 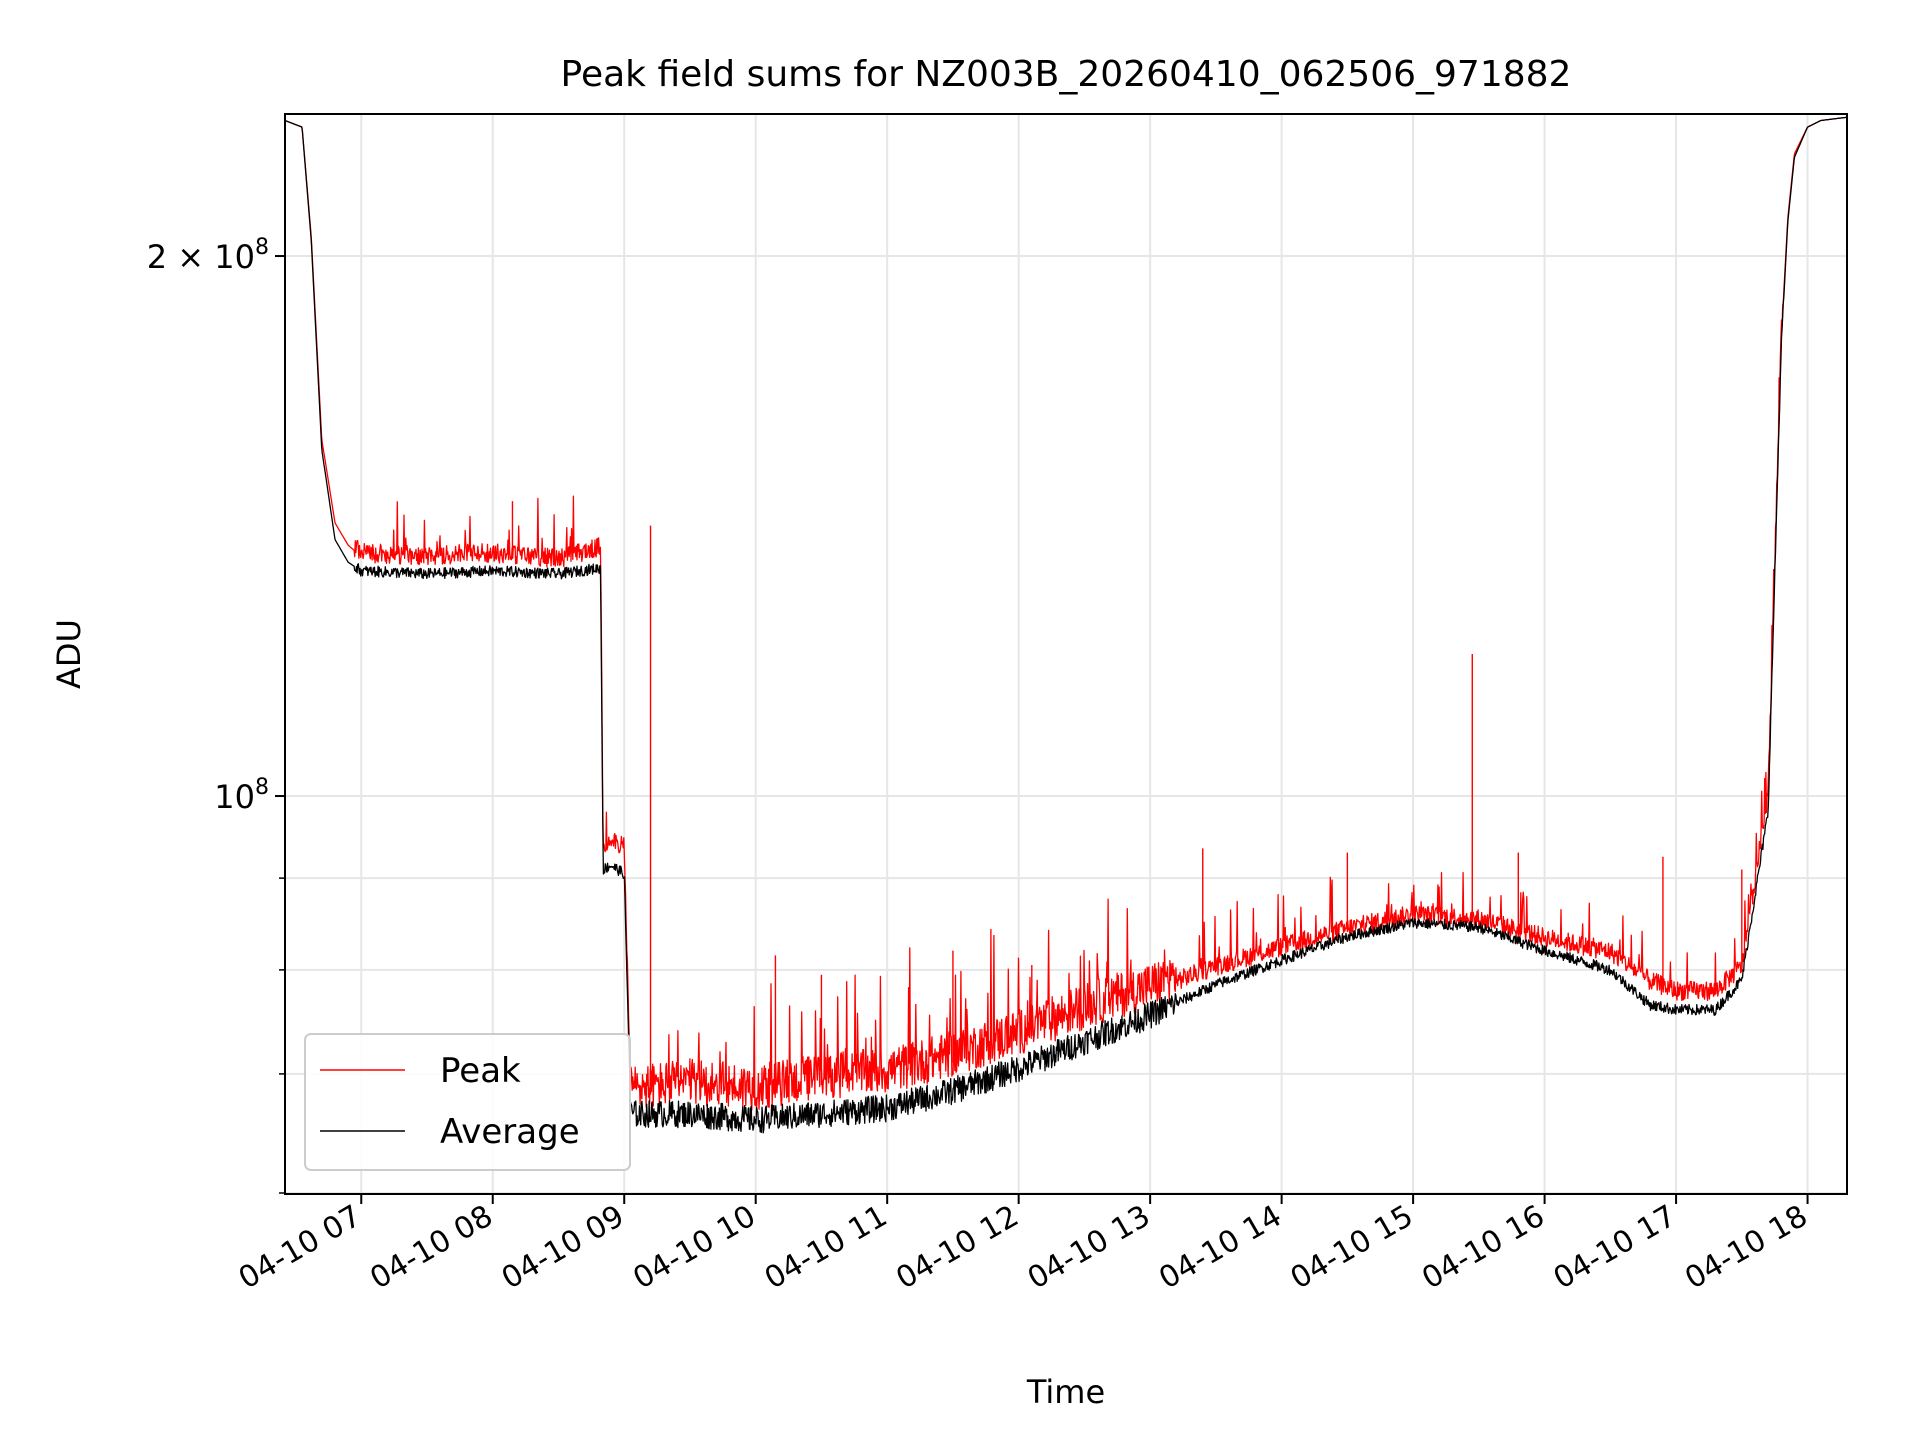 I want to click on y-axis: 108 2 × 108, so click(x=216, y=714).